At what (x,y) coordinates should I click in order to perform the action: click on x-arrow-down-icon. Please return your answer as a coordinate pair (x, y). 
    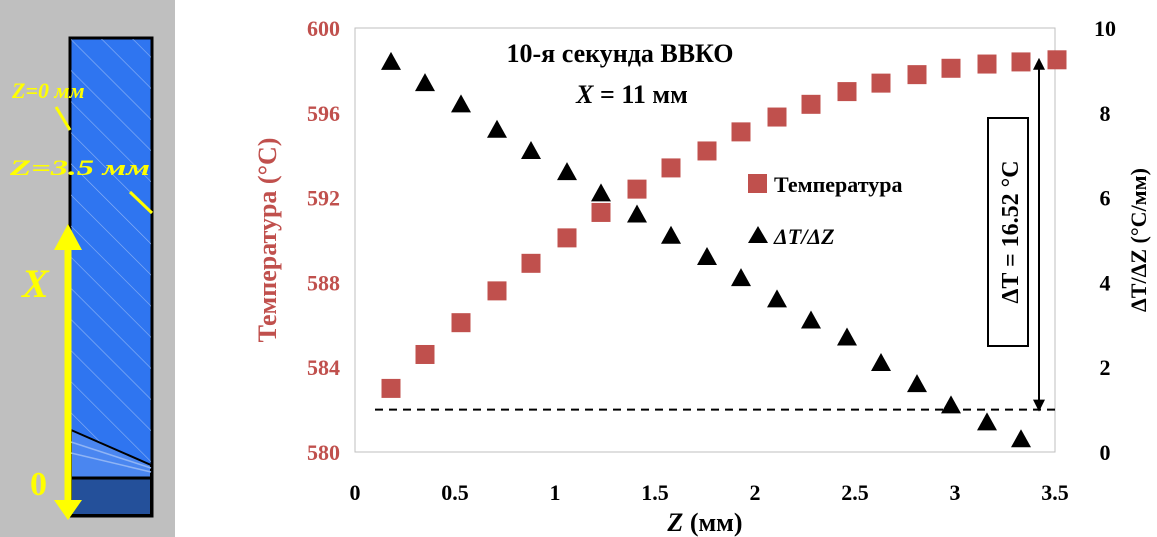
    Looking at the image, I should click on (68, 510).